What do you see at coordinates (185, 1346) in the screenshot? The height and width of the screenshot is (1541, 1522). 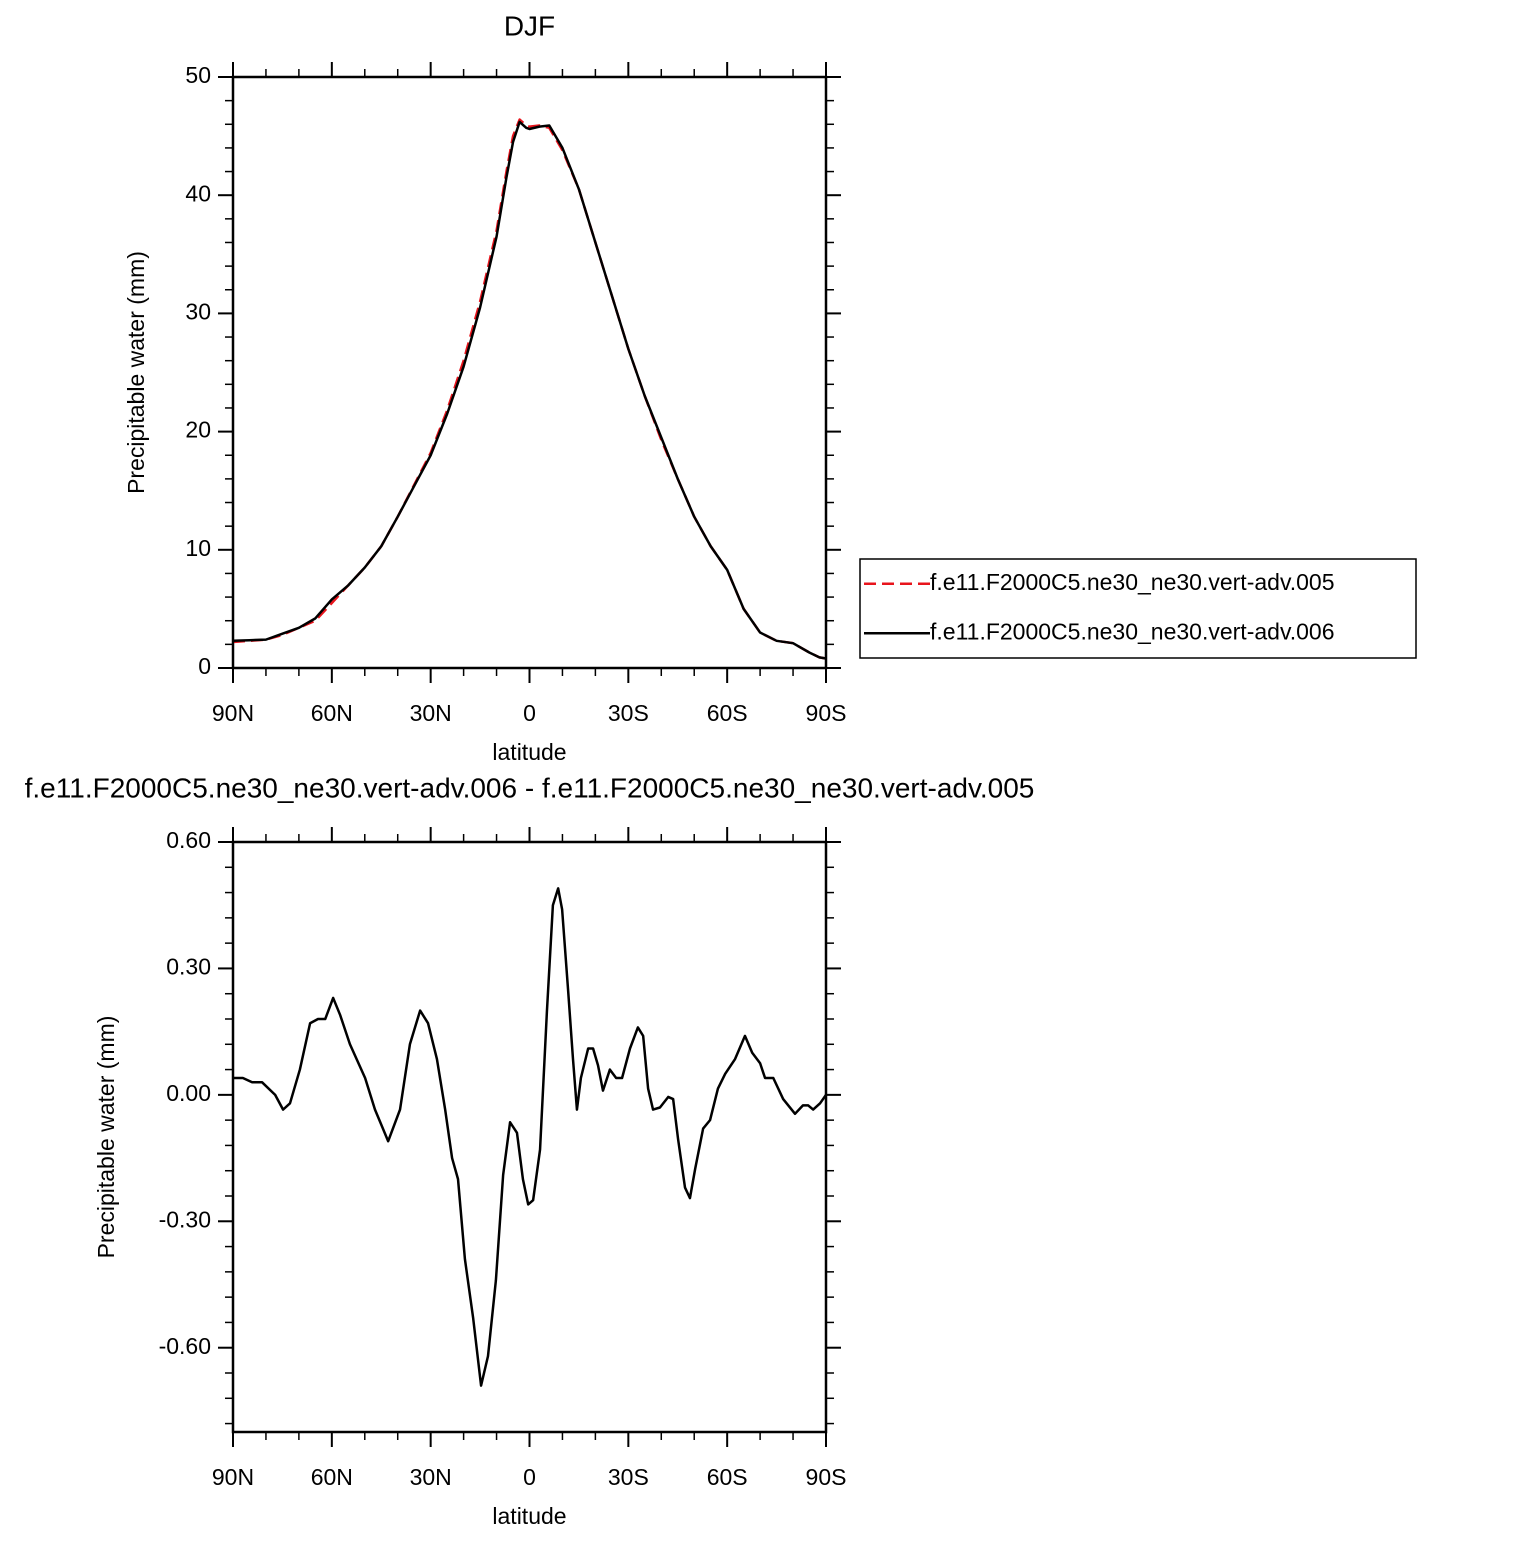 I see `y-tick-label: -0.60` at bounding box center [185, 1346].